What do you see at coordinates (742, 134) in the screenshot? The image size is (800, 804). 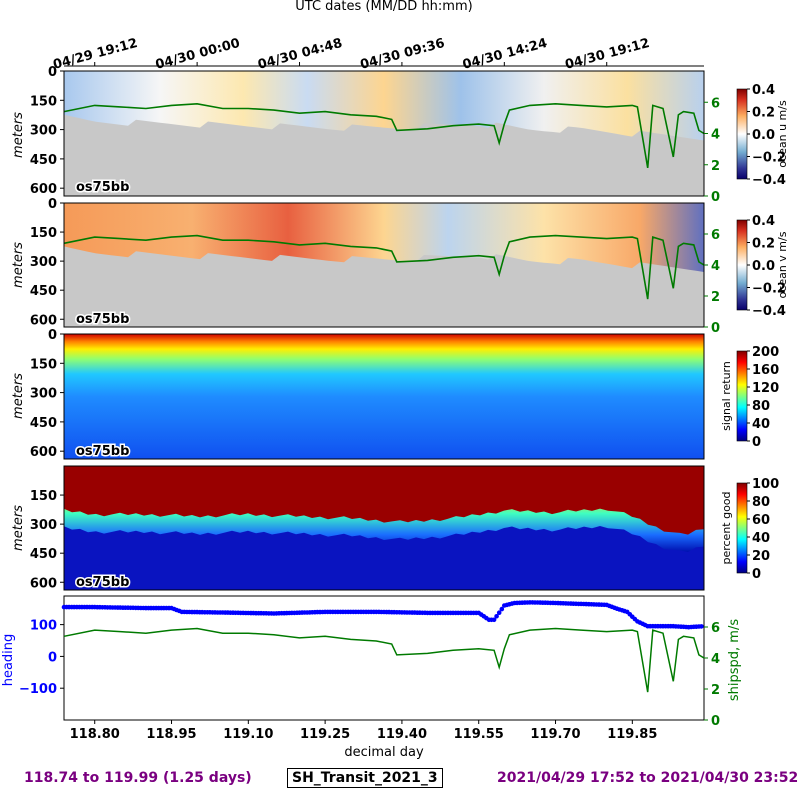 I see `colorbar-u` at bounding box center [742, 134].